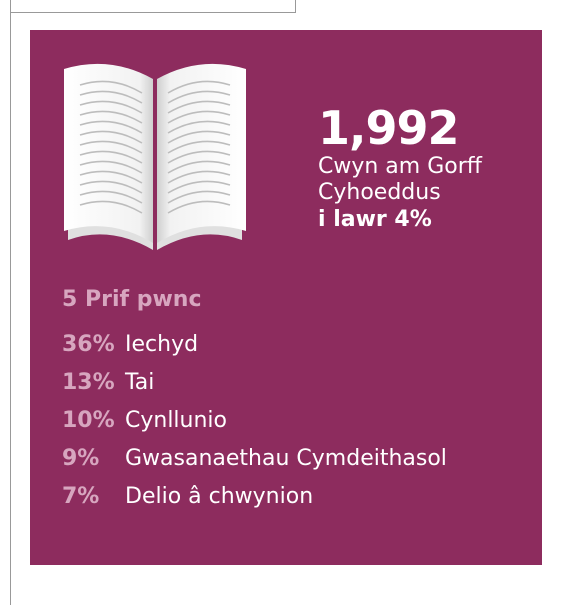 This screenshot has height=605, width=572. What do you see at coordinates (254, 383) in the screenshot?
I see `topic-row: 13% Tai` at bounding box center [254, 383].